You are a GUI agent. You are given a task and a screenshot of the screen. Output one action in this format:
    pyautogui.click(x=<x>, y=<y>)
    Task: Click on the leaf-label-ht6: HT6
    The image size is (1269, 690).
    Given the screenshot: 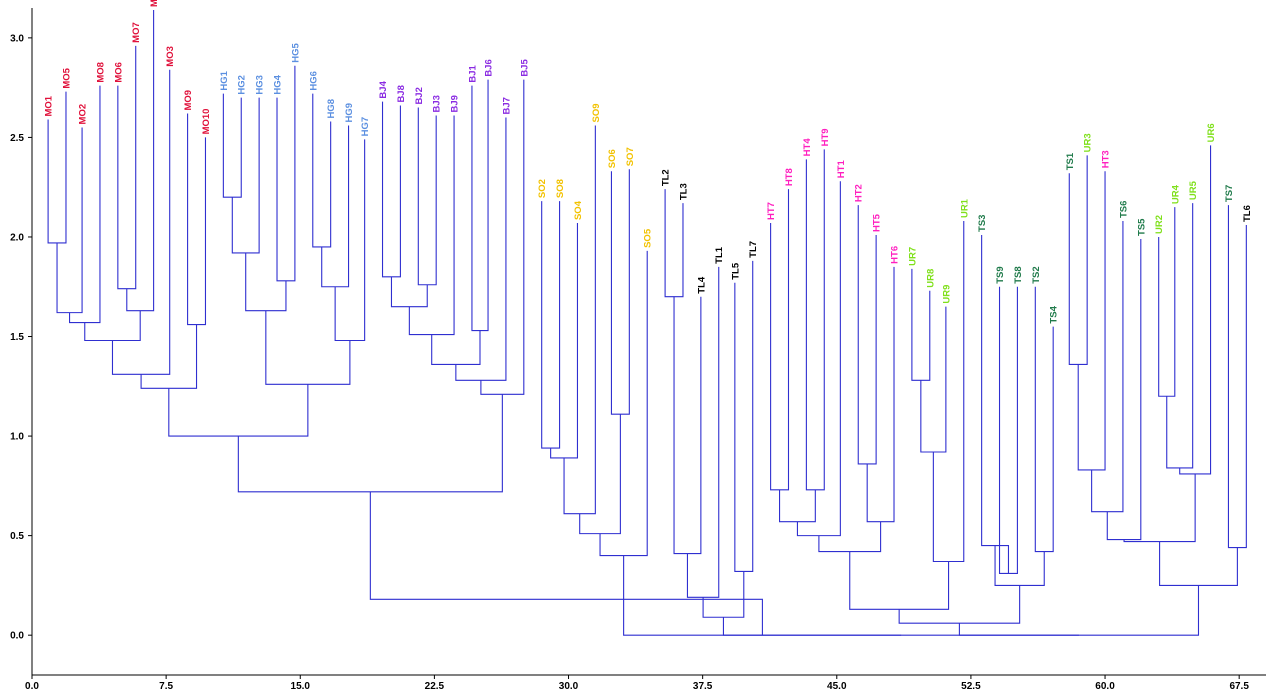 What is the action you would take?
    pyautogui.click(x=895, y=255)
    